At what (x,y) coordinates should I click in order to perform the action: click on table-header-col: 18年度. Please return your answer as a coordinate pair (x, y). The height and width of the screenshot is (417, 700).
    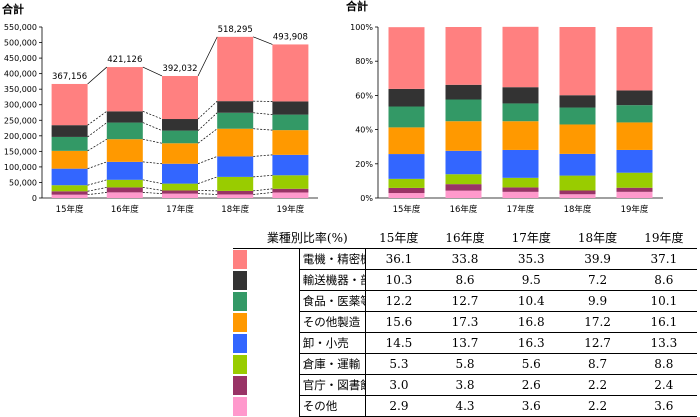
    Looking at the image, I should click on (597, 238).